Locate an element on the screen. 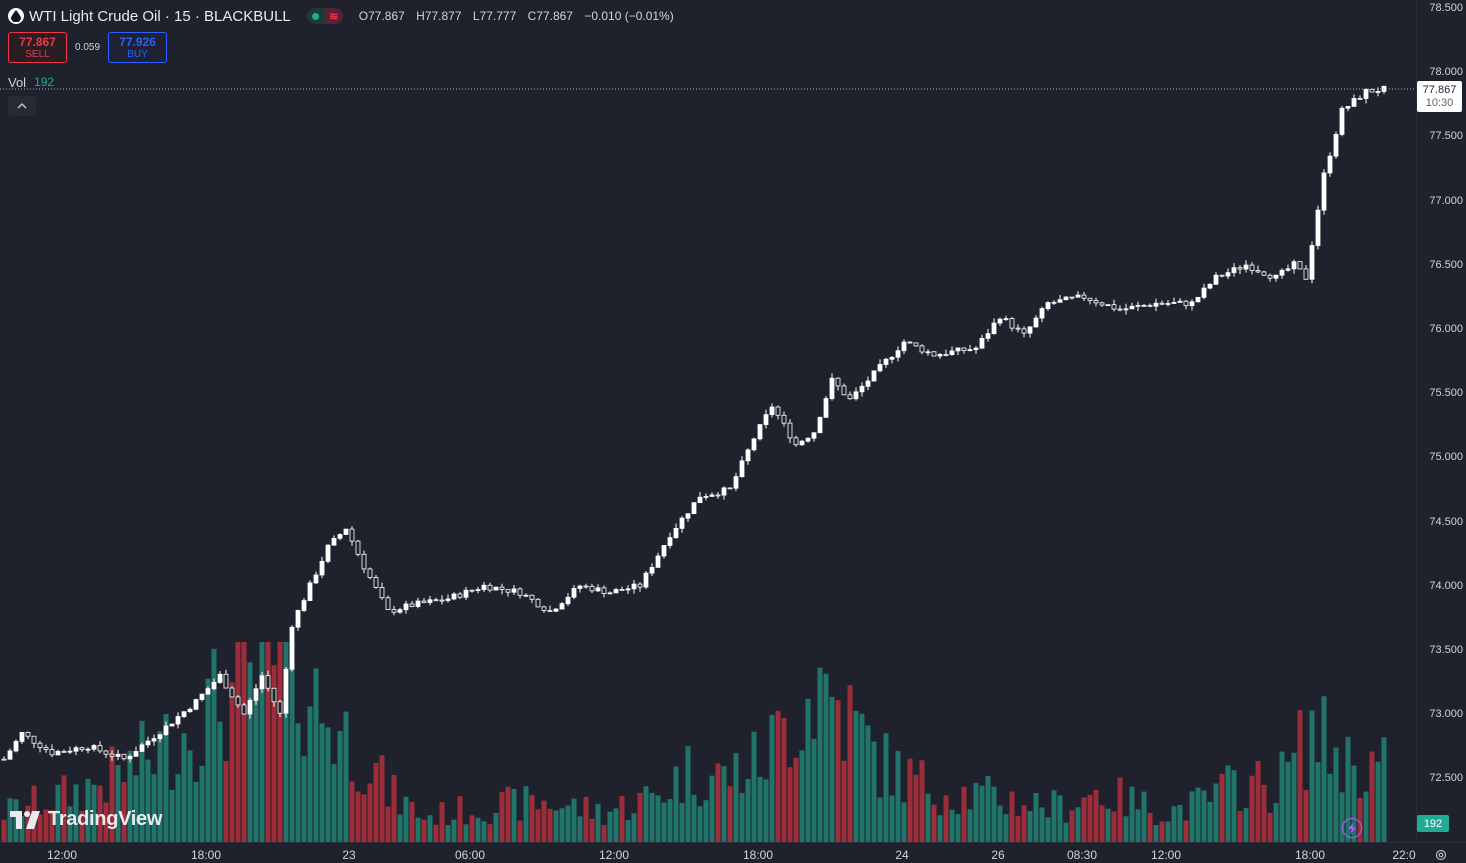  gear-icon is located at coordinates (1441, 855).